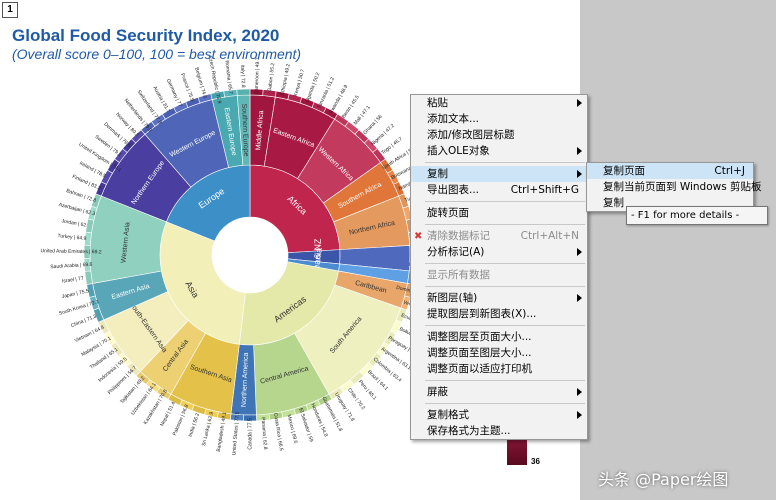  What do you see at coordinates (194, 424) in the screenshot?
I see `country-label: India | 56.2` at bounding box center [194, 424].